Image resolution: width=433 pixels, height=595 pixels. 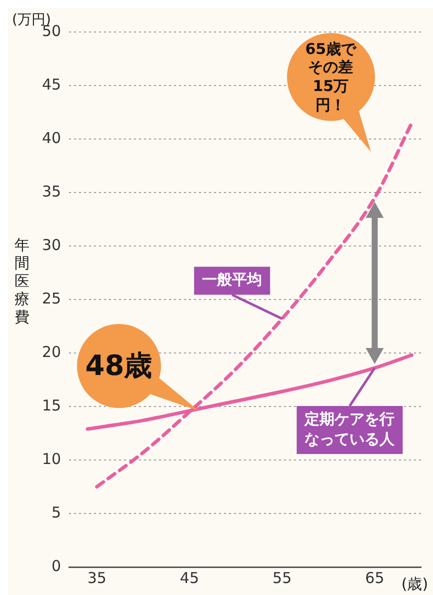 What do you see at coordinates (52, 191) in the screenshot?
I see `y-tick-label: 35` at bounding box center [52, 191].